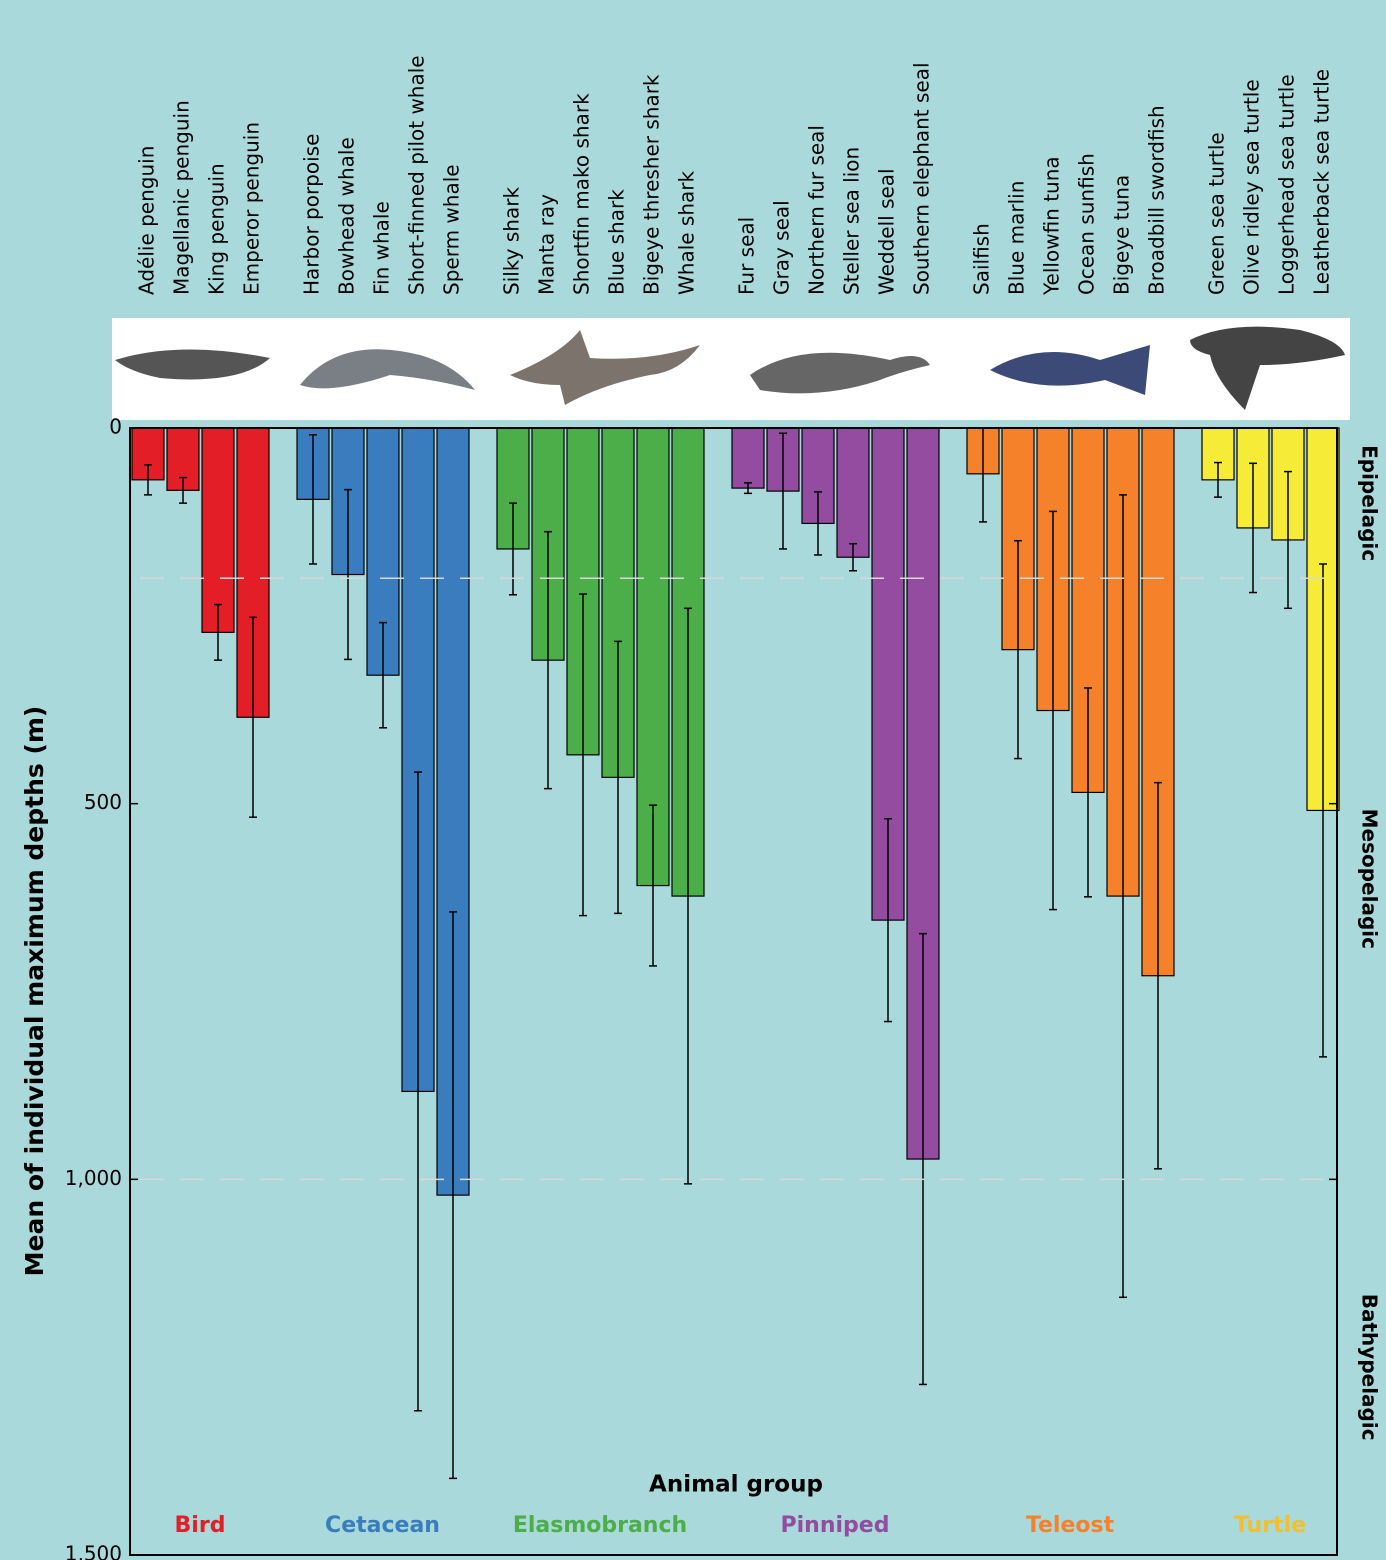 This screenshot has width=1386, height=1560. What do you see at coordinates (782, 247) in the screenshot?
I see `category-label: Gray seal` at bounding box center [782, 247].